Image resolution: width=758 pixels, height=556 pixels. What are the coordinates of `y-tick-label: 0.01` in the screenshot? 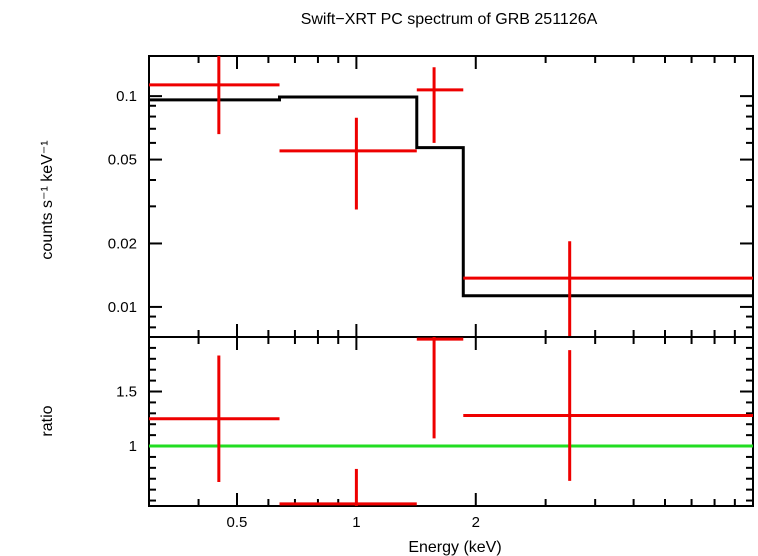 It's located at (122, 307).